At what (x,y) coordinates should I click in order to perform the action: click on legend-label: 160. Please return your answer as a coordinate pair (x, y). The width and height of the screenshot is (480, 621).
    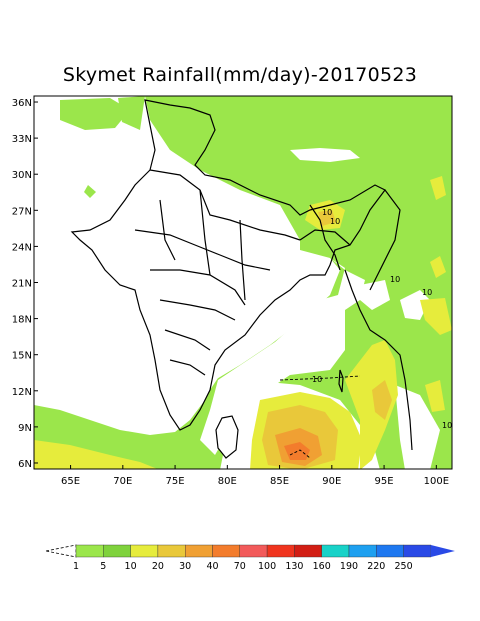
    Looking at the image, I should click on (322, 566).